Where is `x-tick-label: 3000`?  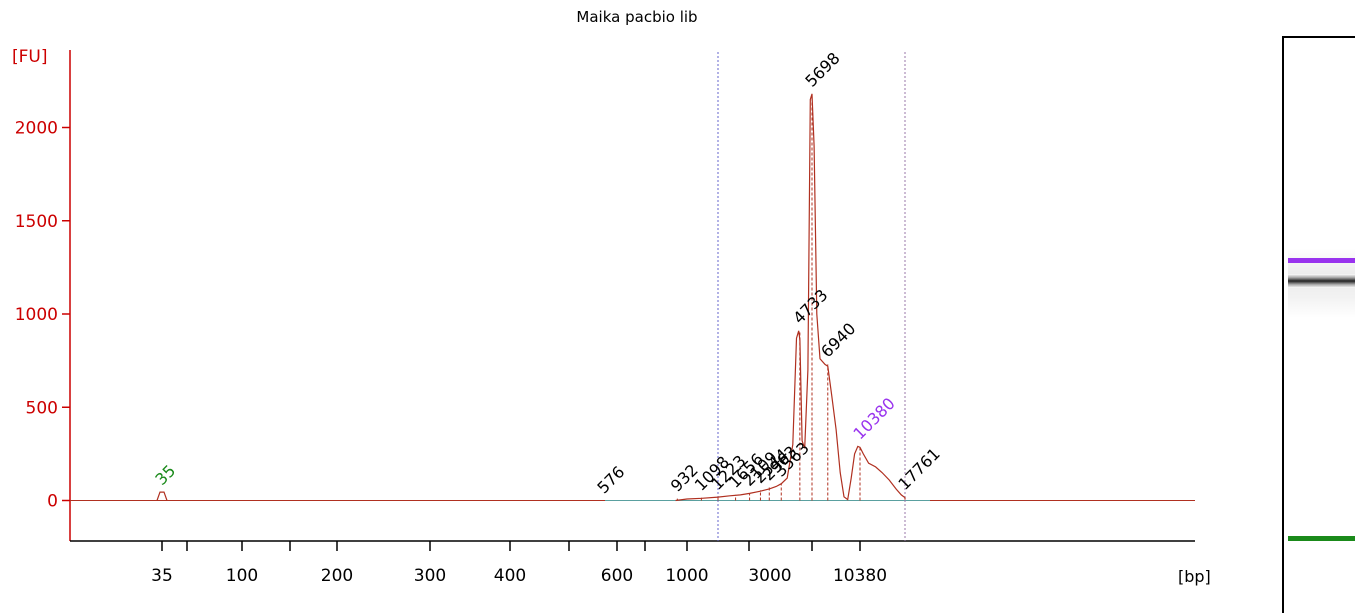 x-tick-label: 3000 is located at coordinates (769, 576).